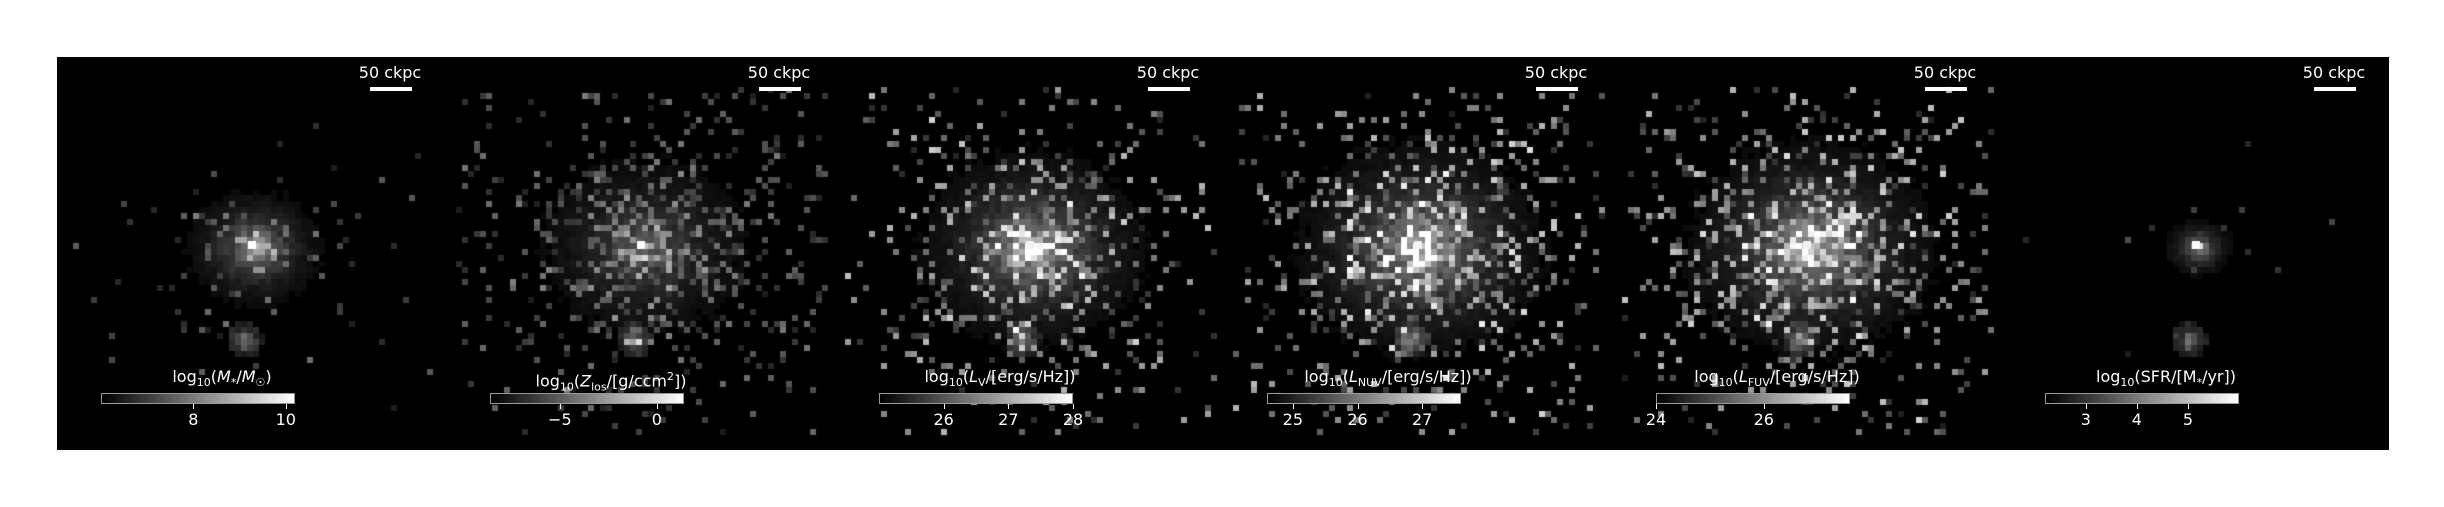  I want to click on colorbar-label: log10(LNUV/[erg/s/Hz]), so click(1388, 378).